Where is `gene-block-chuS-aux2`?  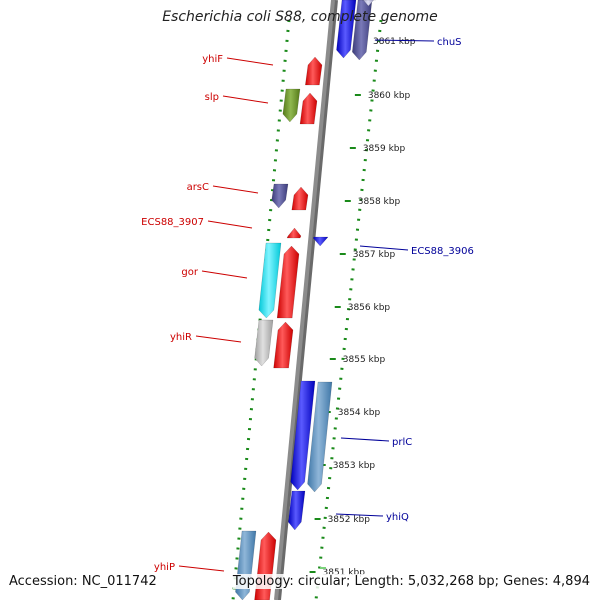
gene-block-chuS-aux2 is located at coordinates (369, 3).